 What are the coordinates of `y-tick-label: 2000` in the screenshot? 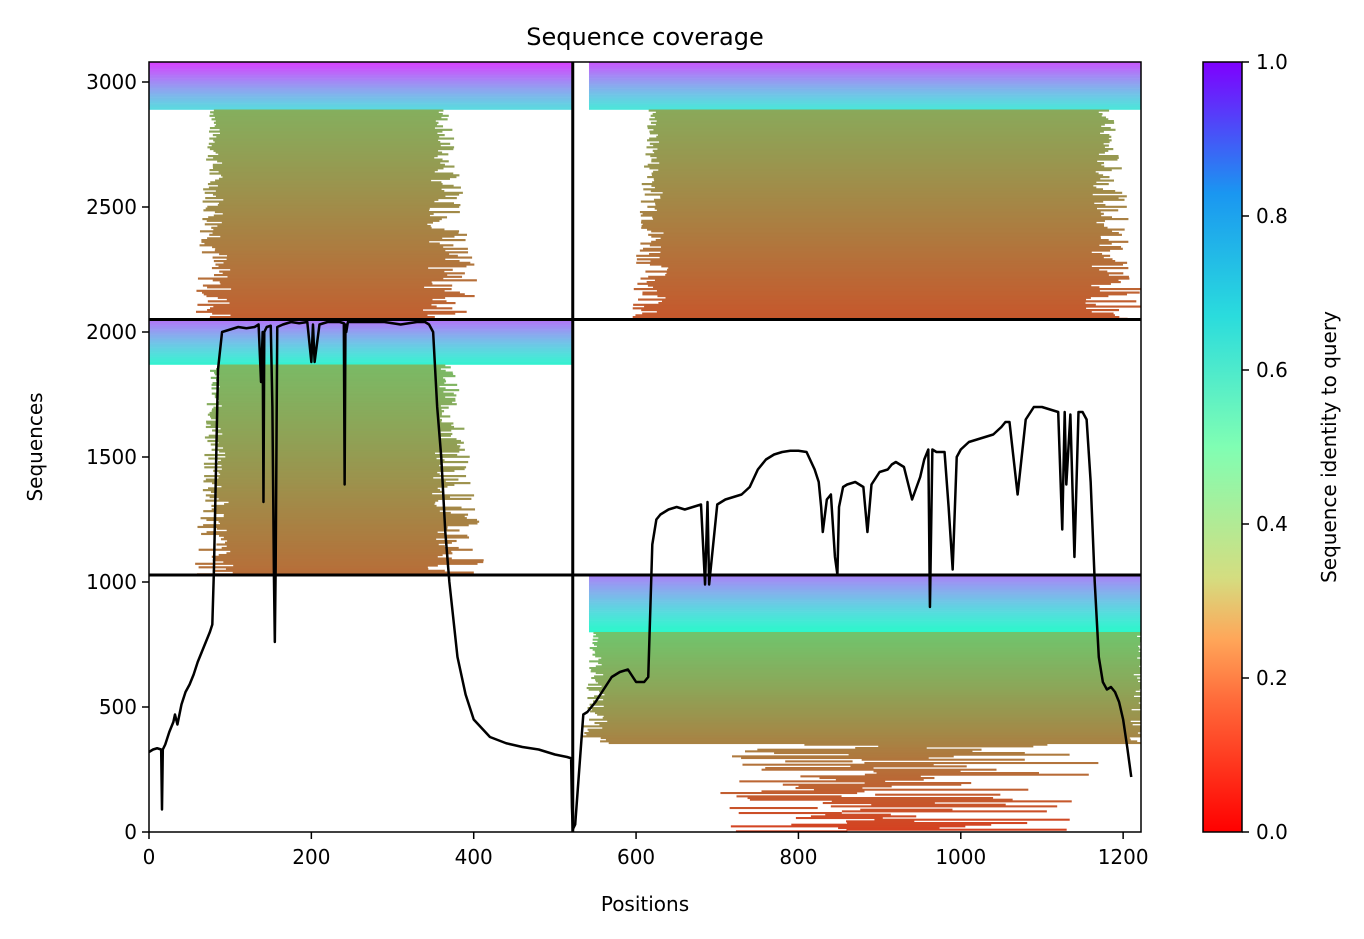 It's located at (111, 332).